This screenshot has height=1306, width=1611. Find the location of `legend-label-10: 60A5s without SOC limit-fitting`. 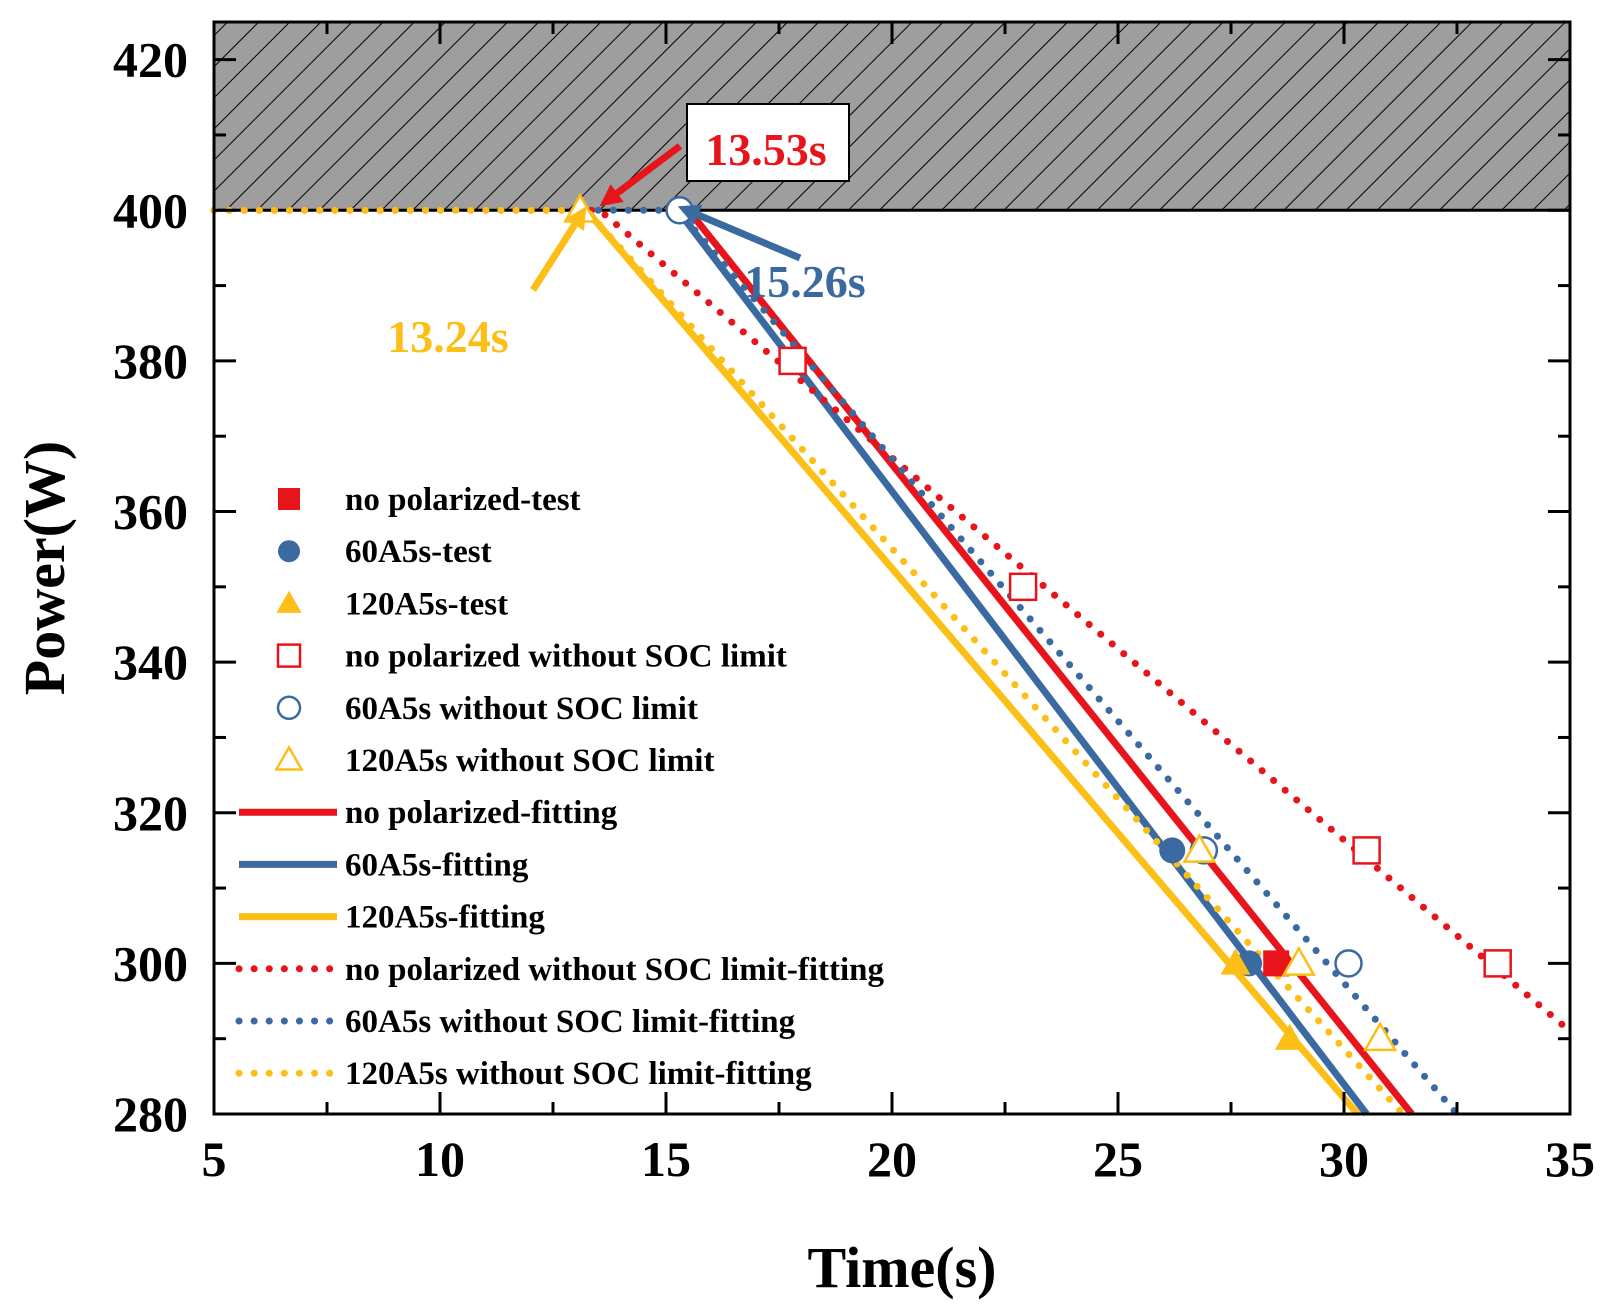

legend-label-10: 60A5s without SOC limit-fitting is located at coordinates (570, 1022).